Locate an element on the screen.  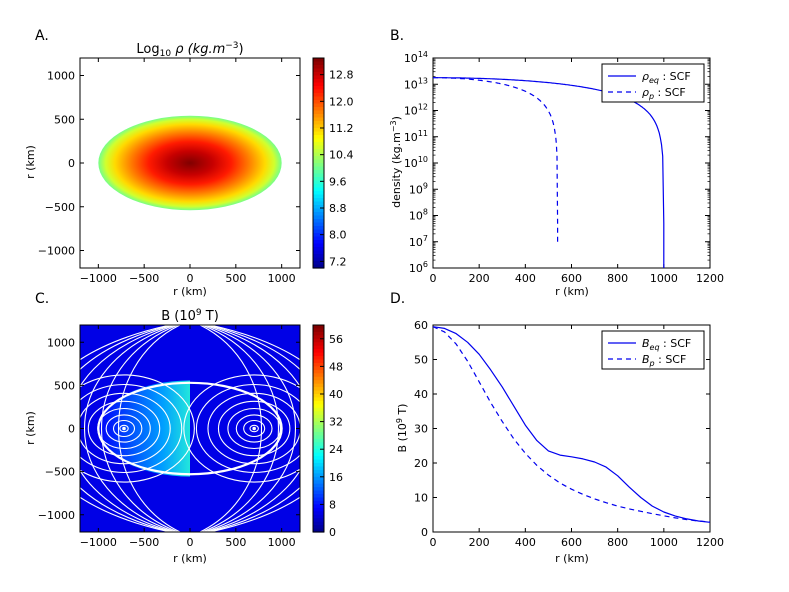
field-loop-center is located at coordinates (124, 428).